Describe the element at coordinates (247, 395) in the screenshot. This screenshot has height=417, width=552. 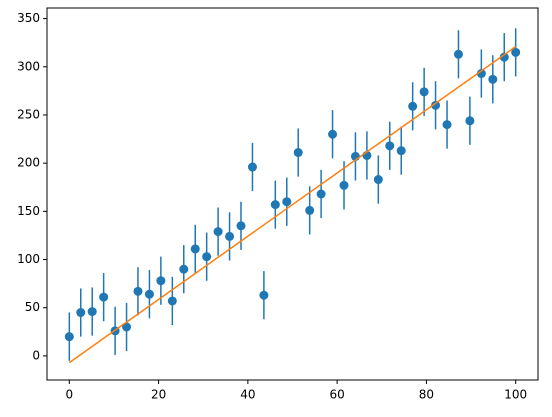
I see `x-tick-label: 40` at that location.